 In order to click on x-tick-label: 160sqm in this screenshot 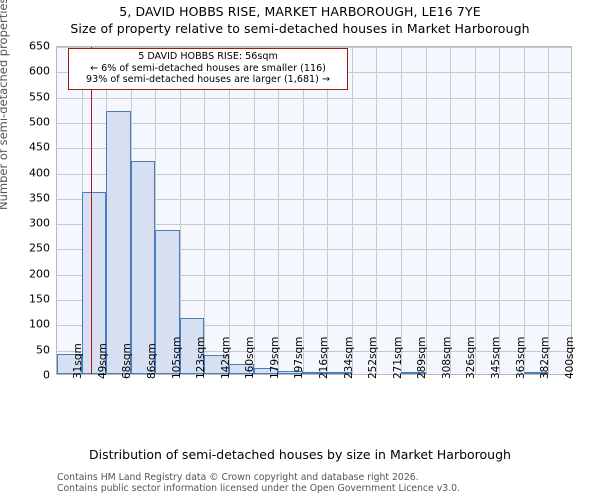, I will do `click(250, 357)`.